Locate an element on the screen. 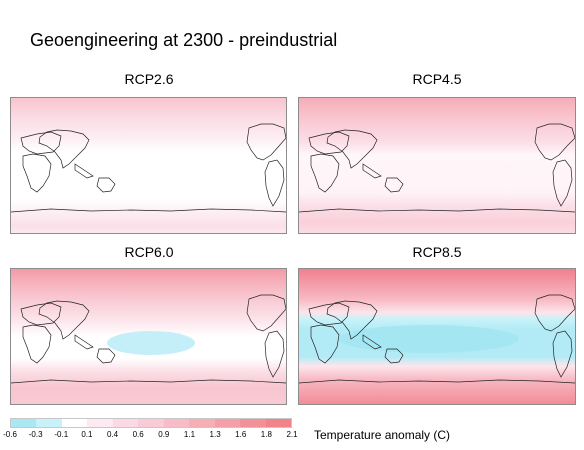 Image resolution: width=584 pixels, height=450 pixels. map-rcp60 is located at coordinates (148, 336).